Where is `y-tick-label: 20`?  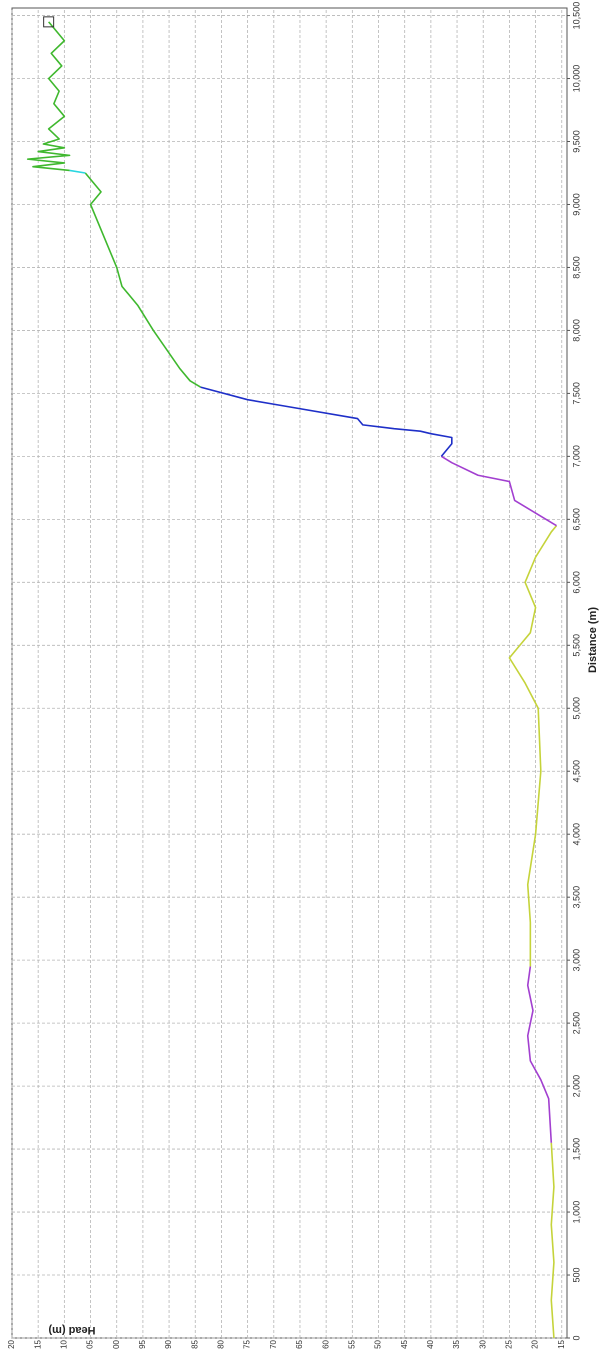 y-tick-label: 20 is located at coordinates (535, 1343).